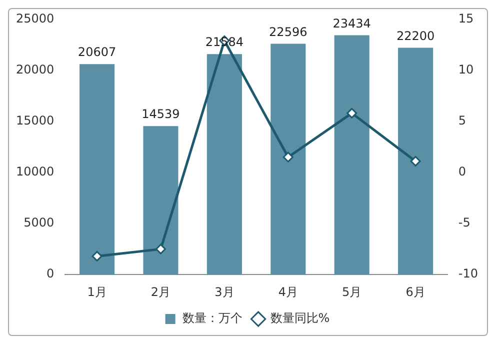 Image resolution: width=496 pixels, height=344 pixels. I want to click on y-tick-label: 15000, so click(35, 120).